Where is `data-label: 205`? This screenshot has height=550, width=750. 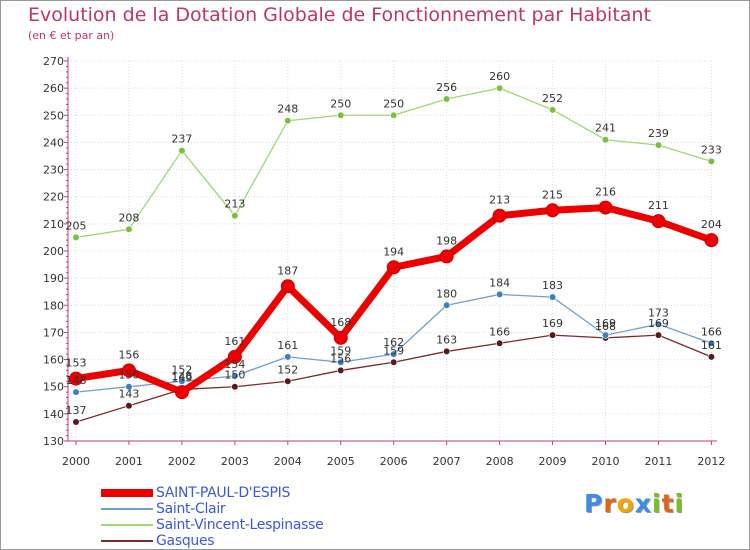 data-label: 205 is located at coordinates (76, 225).